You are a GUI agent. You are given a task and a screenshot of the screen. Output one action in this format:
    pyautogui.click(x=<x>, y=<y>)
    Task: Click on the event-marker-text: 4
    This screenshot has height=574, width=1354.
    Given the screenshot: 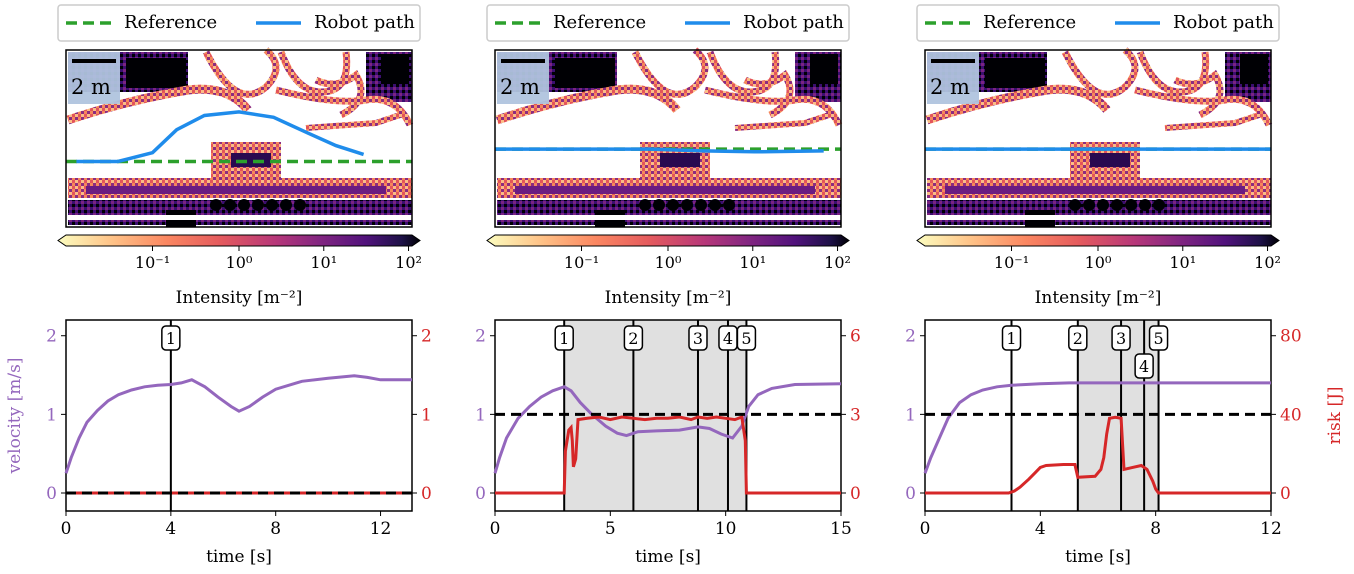 What is the action you would take?
    pyautogui.click(x=728, y=338)
    